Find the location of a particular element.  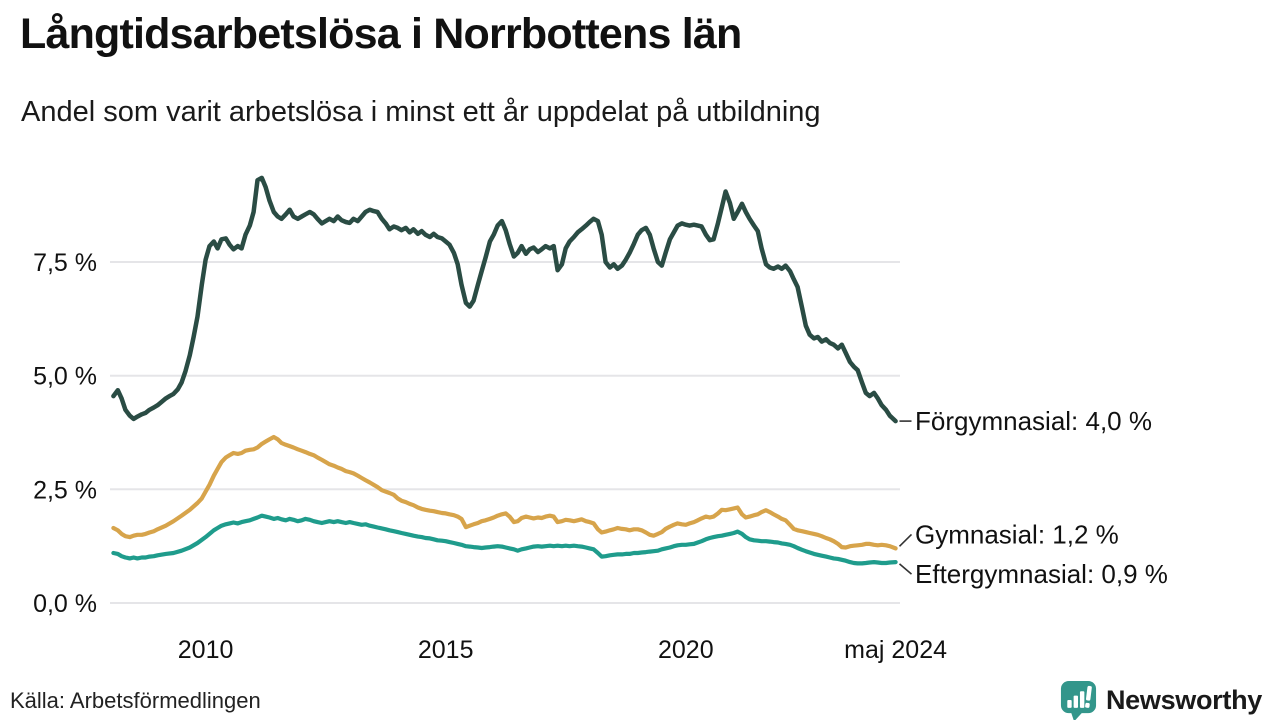

series-end-label-gymnasial: Gymnasial: 1,2 % is located at coordinates (1017, 534).